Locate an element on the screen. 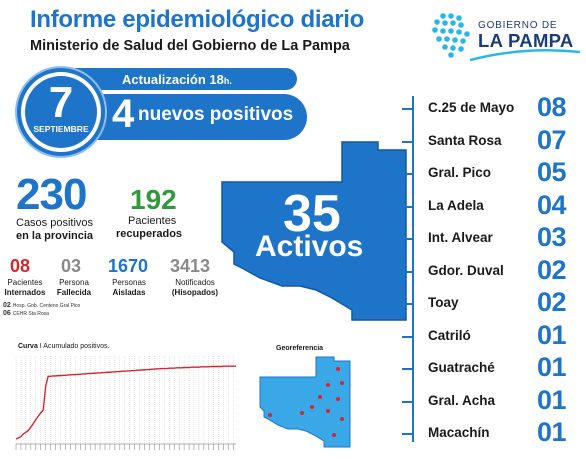  date-month: SEPTIEMBRE is located at coordinates (61, 129).